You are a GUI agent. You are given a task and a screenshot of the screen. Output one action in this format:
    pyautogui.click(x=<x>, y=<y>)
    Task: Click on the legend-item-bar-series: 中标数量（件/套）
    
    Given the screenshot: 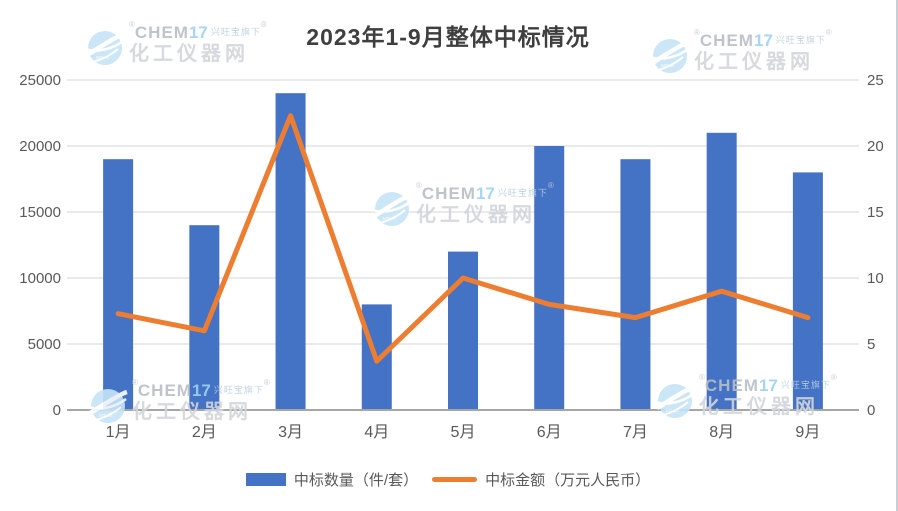 What is the action you would take?
    pyautogui.click(x=332, y=479)
    